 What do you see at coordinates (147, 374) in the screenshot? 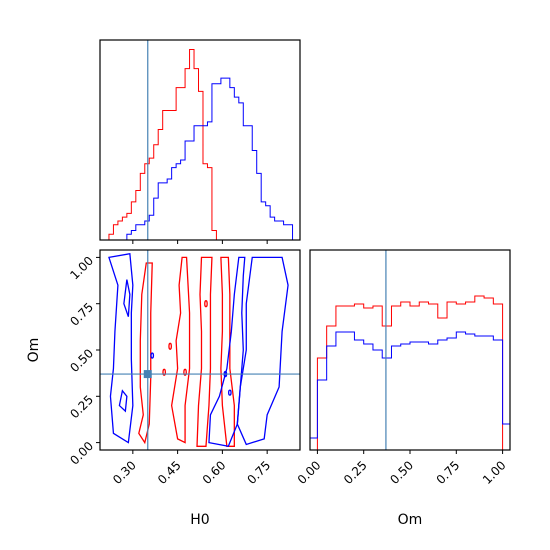
I see `truth-marker` at bounding box center [147, 374].